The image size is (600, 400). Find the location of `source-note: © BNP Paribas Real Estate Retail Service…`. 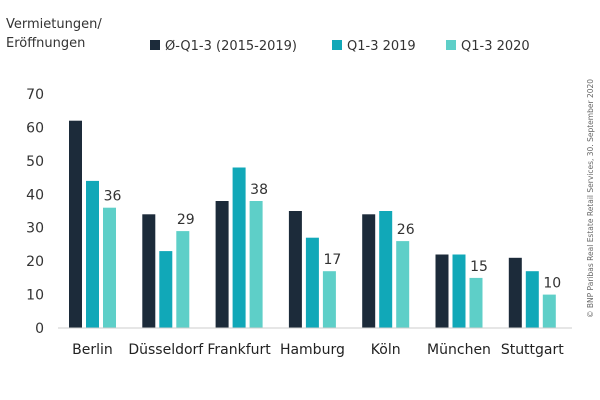

source-note: © BNP Paribas Real Estate Retail Service… is located at coordinates (590, 198).